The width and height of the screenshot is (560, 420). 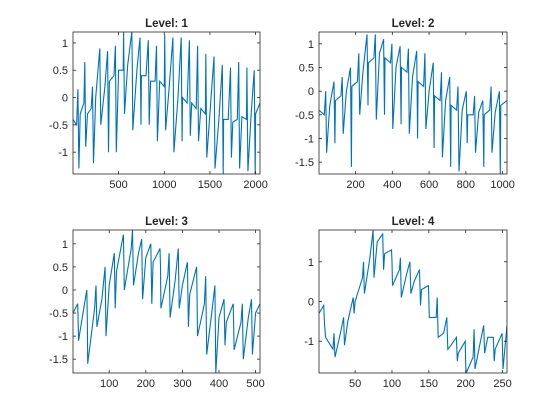 I want to click on subplot-title: Level: 2, so click(x=413, y=24).